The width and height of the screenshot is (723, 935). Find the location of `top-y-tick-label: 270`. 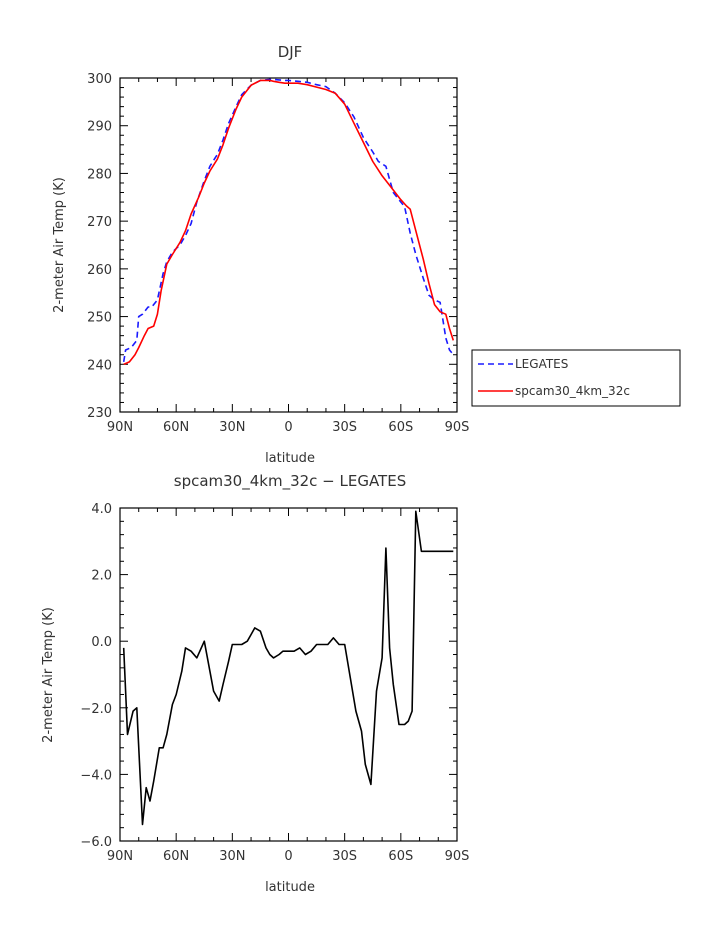

top-y-tick-label: 270 is located at coordinates (99, 222).